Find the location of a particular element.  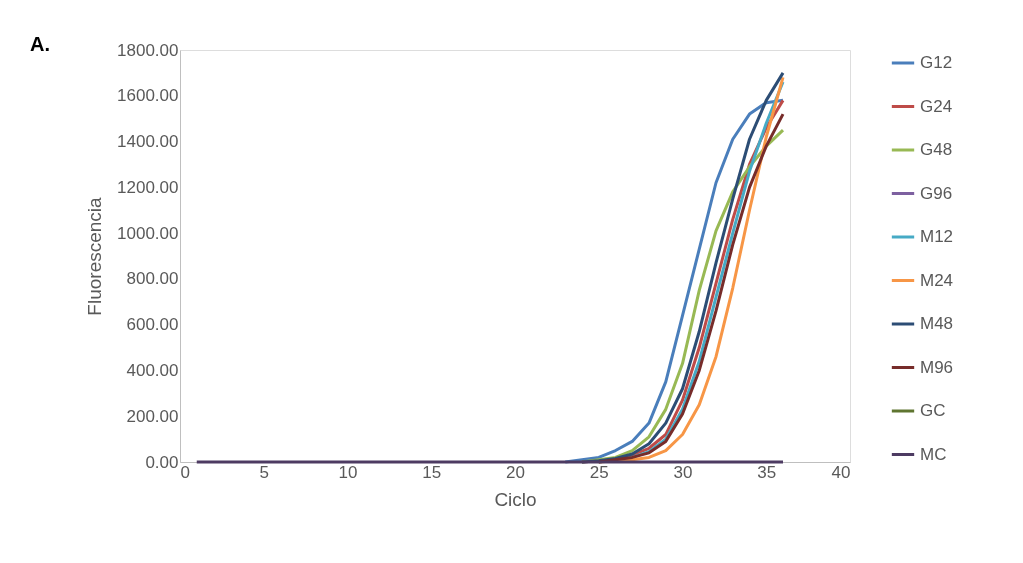

y-axis-title: Fluorescencia is located at coordinates (95, 256).